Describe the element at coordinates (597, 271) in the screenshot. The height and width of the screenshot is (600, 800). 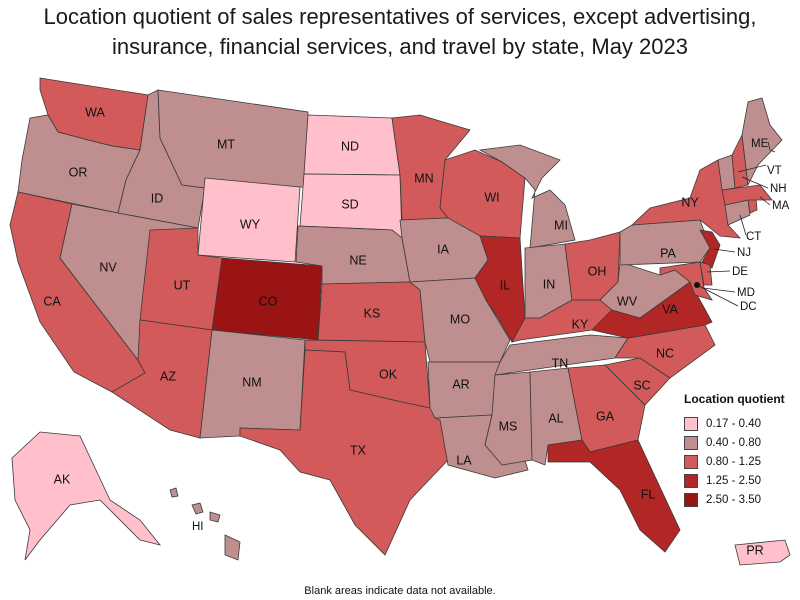
I see `label-oh: OH` at that location.